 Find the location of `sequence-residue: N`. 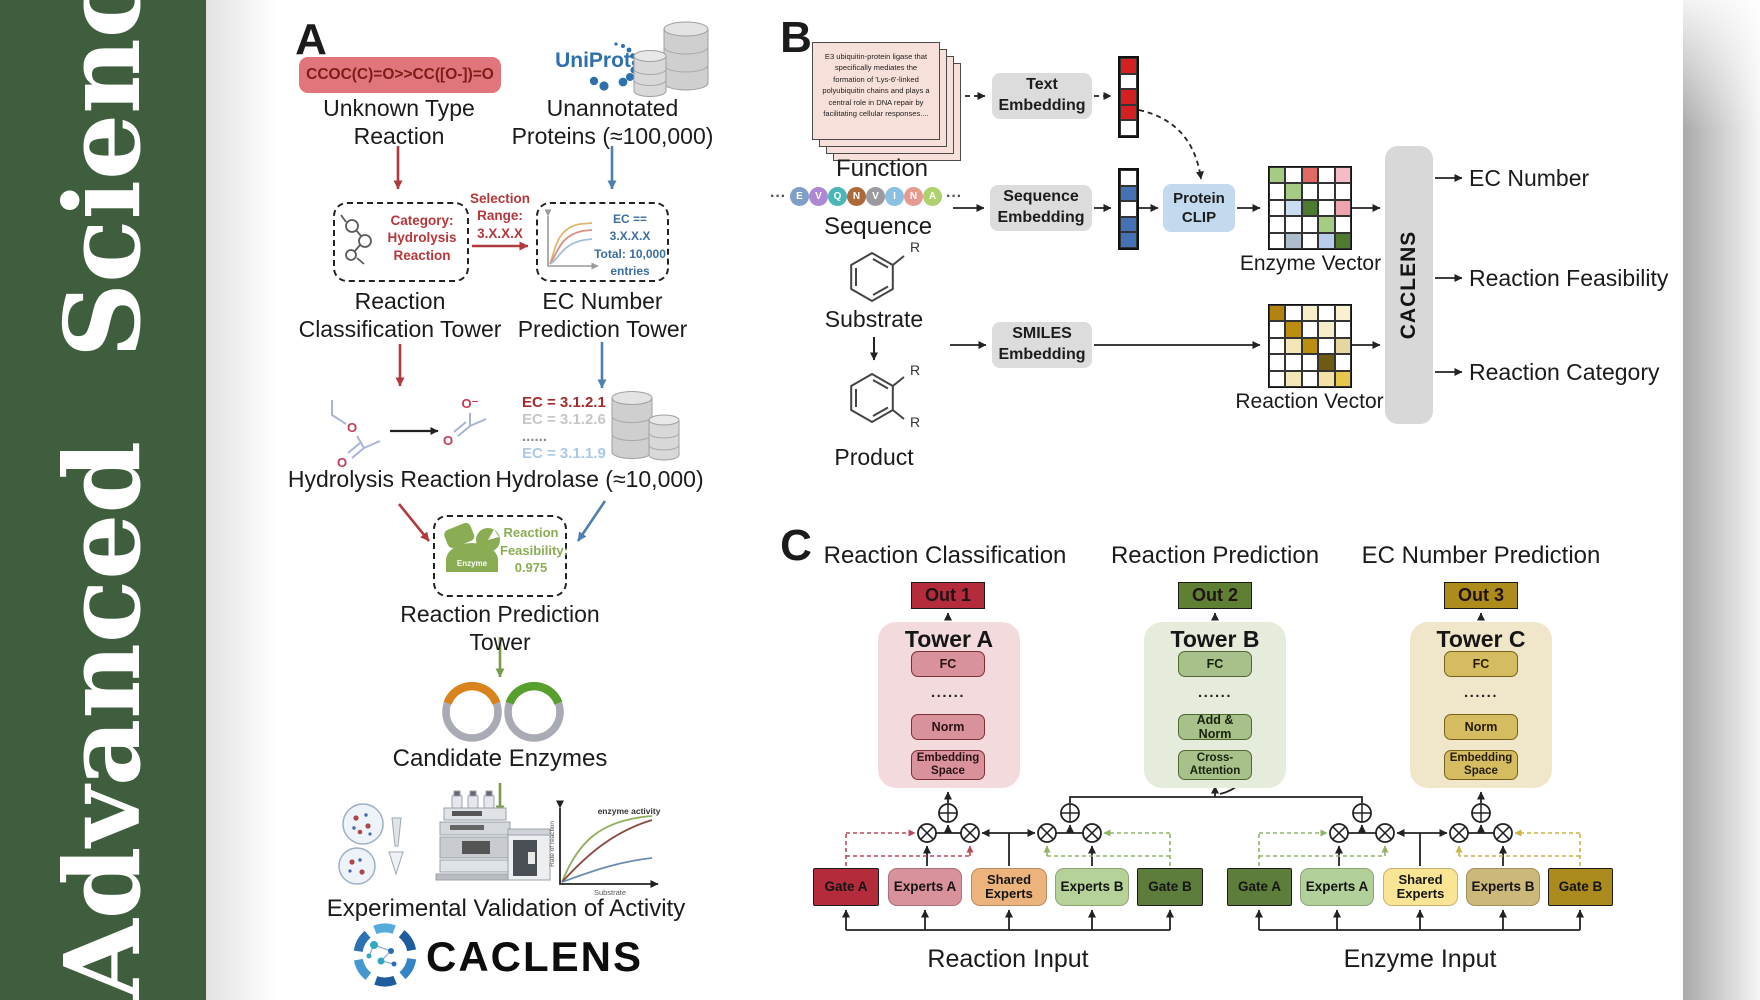

sequence-residue: N is located at coordinates (913, 196).